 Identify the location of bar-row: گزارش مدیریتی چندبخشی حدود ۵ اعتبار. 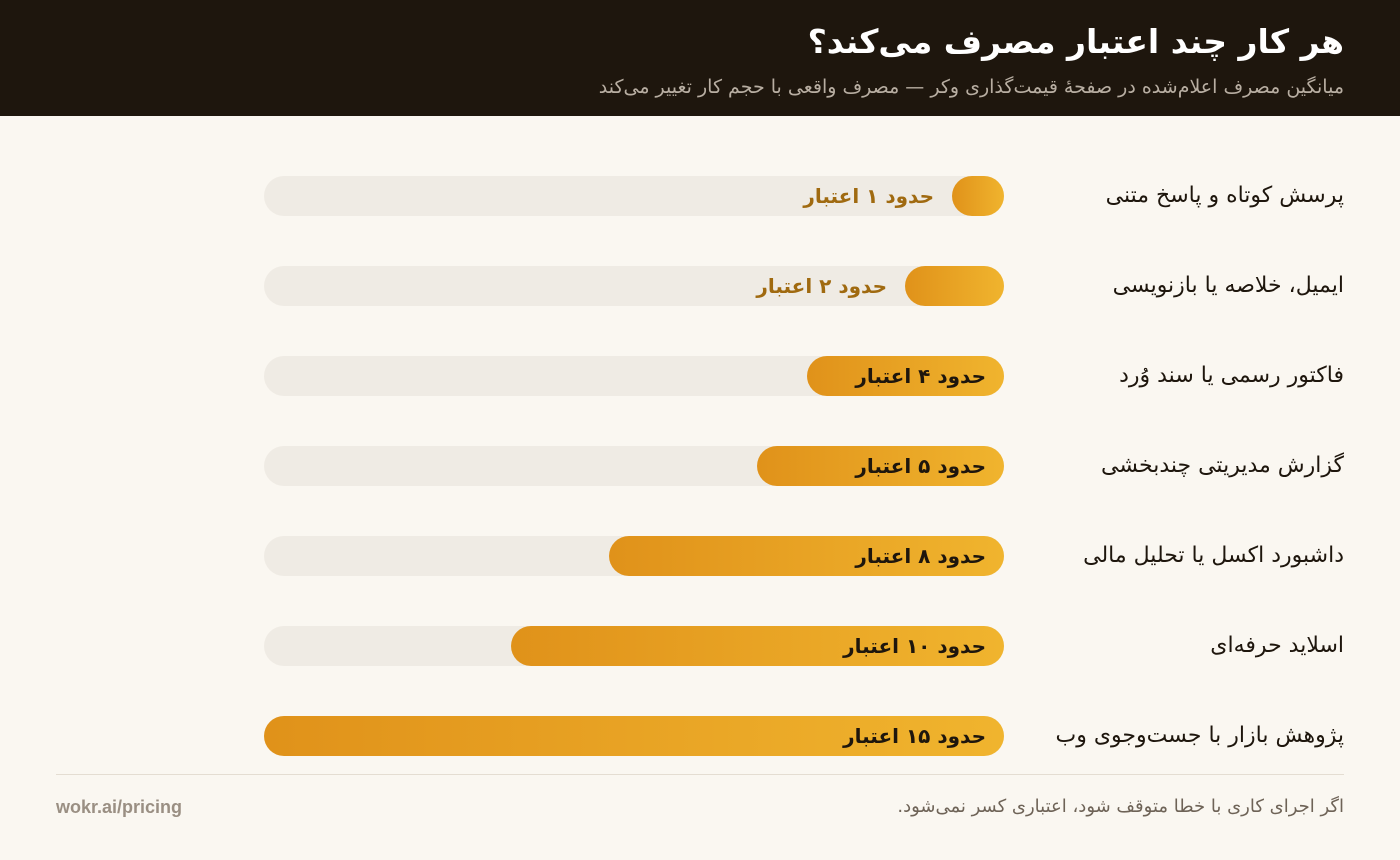
(700, 466).